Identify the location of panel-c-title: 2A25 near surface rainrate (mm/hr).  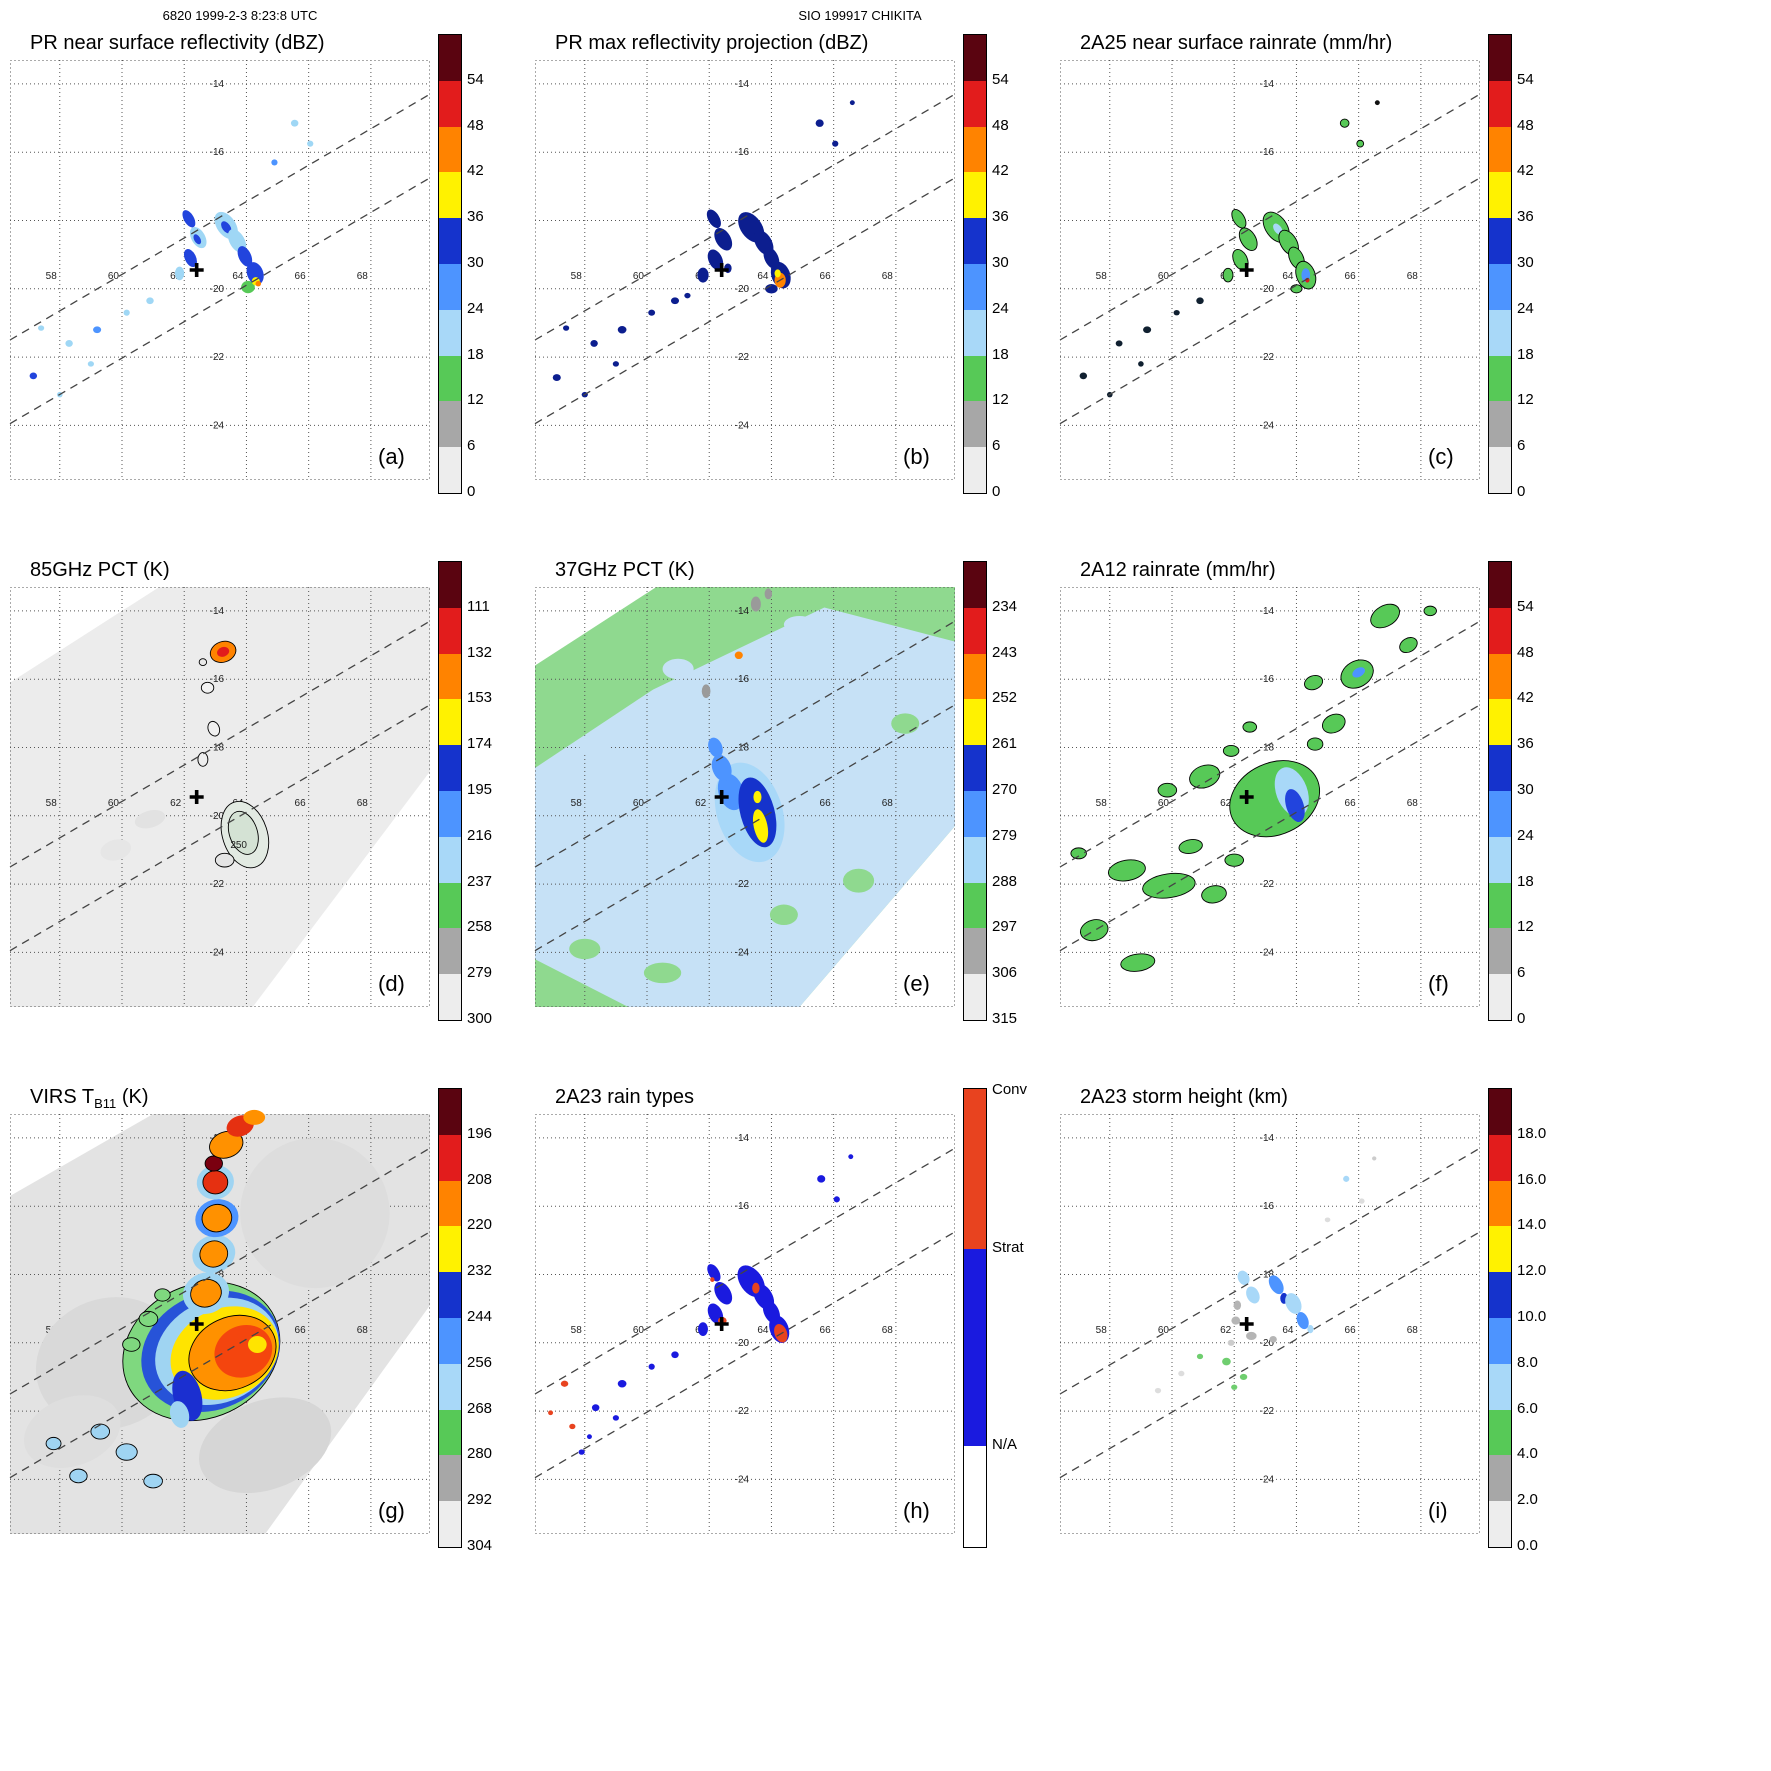
(1236, 43).